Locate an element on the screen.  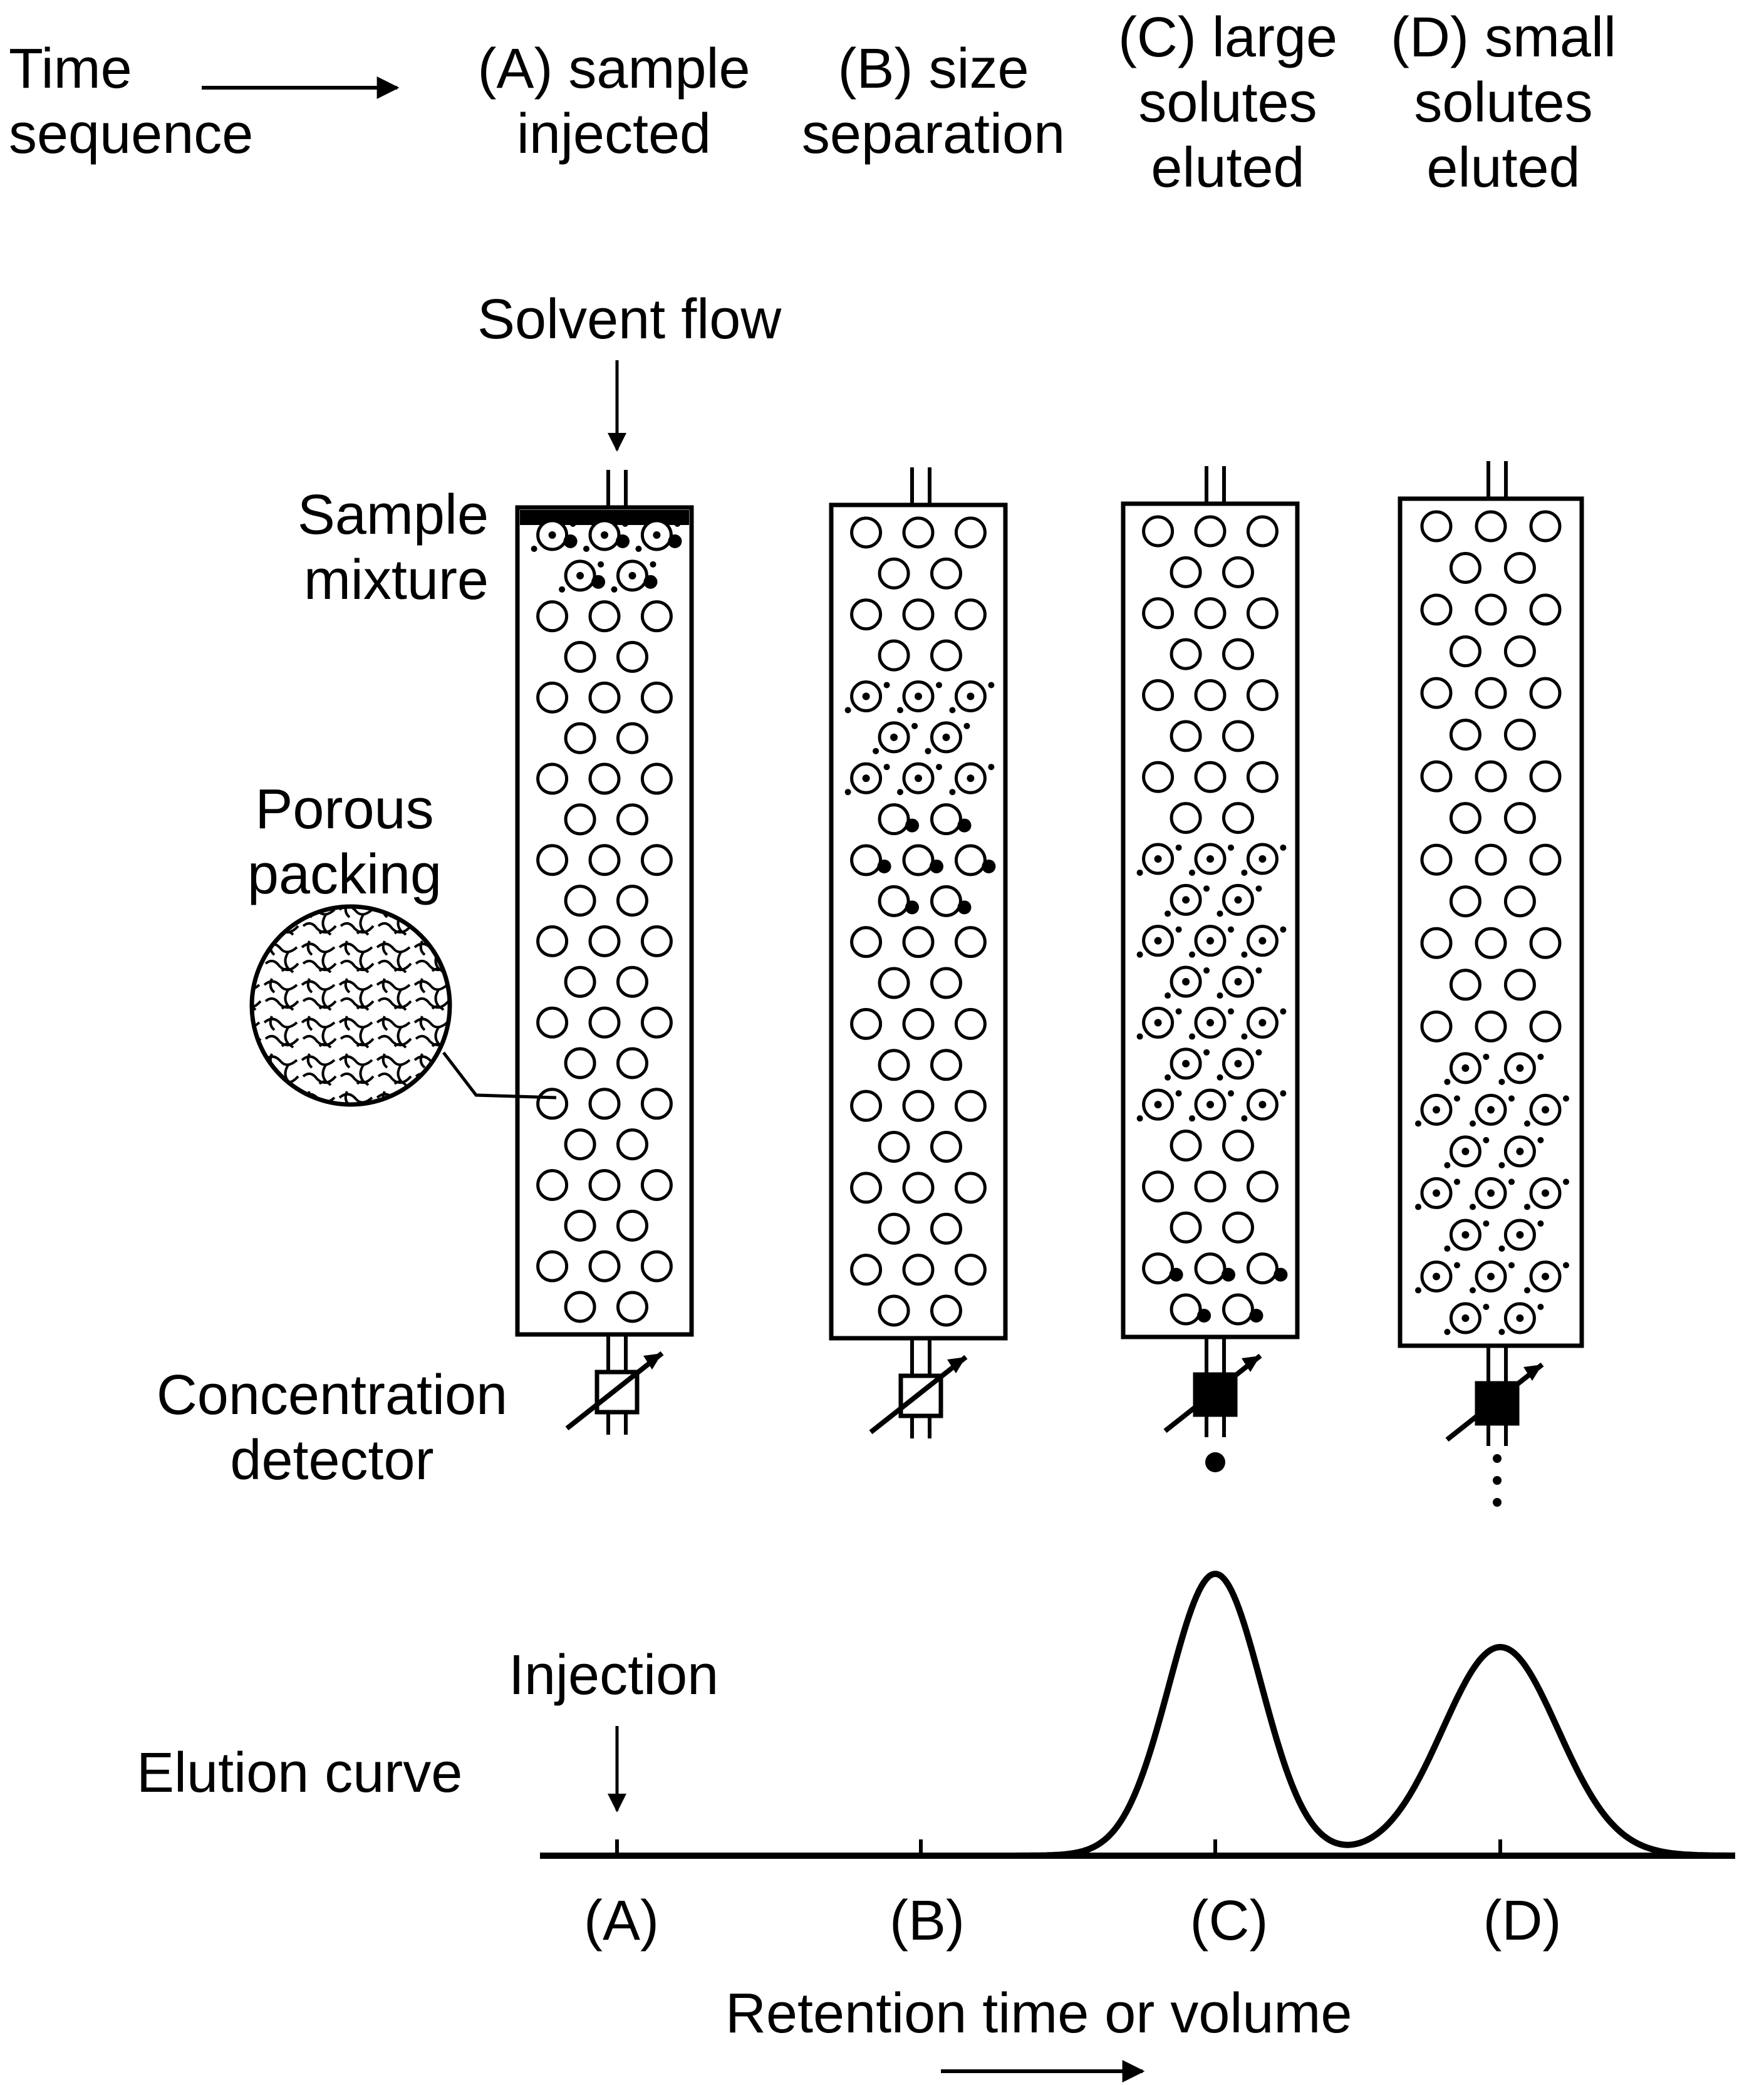
concentration-detector-label: Concentration detector is located at coordinates (332, 1428).